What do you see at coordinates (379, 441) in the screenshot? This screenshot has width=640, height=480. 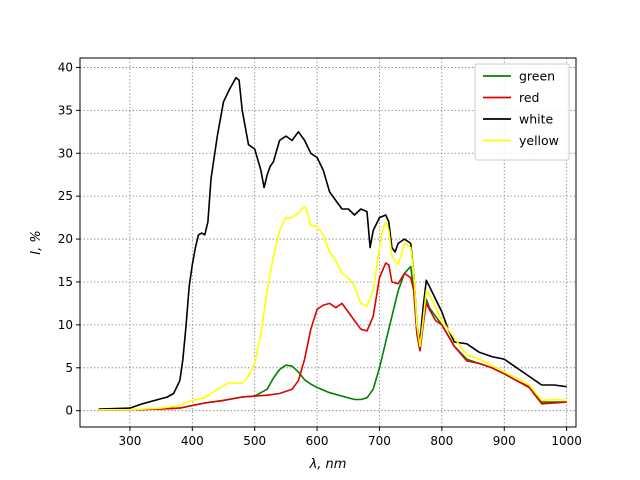 I see `x-tick-label: 700` at bounding box center [379, 441].